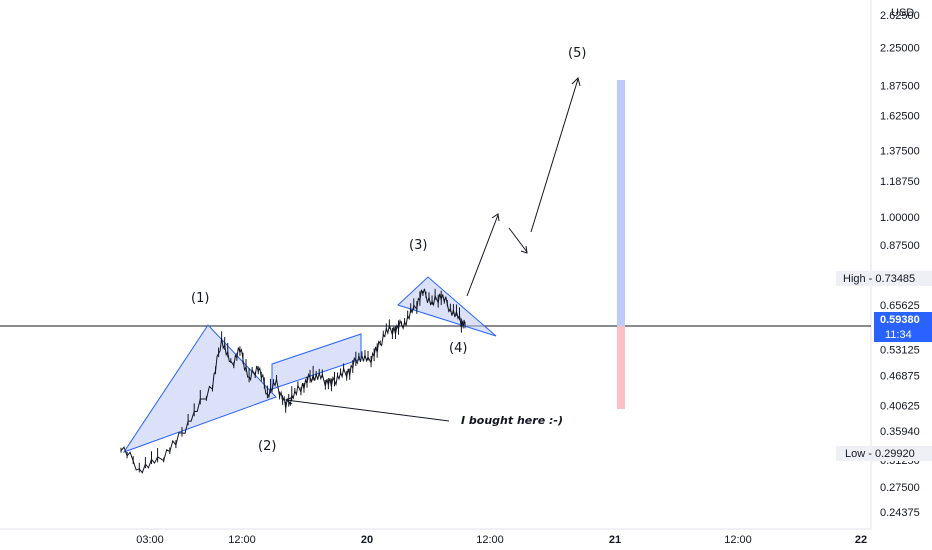 This screenshot has height=550, width=932. I want to click on y-tick-label: 0.35940, so click(900, 432).